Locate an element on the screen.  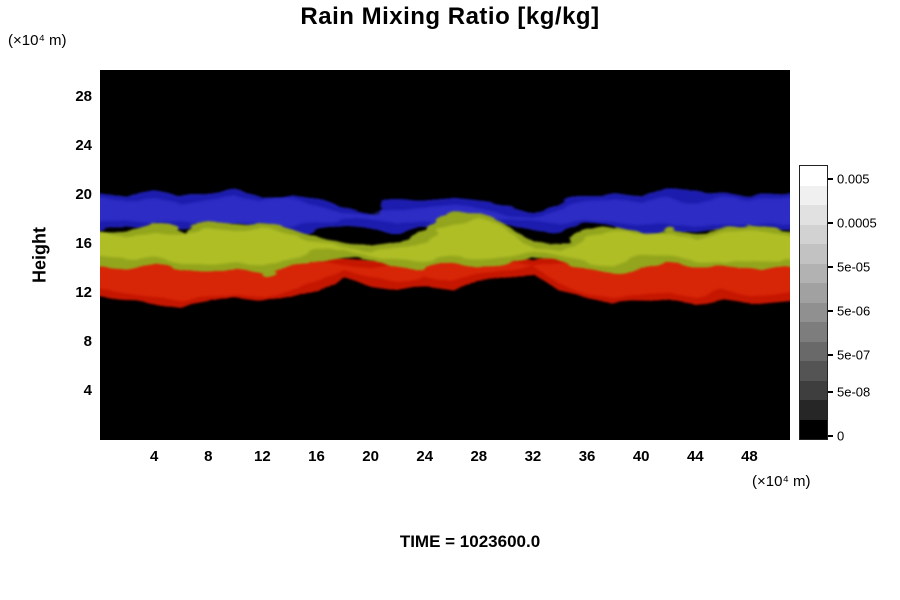
colorbar-label: 5e-05 is located at coordinates (854, 267).